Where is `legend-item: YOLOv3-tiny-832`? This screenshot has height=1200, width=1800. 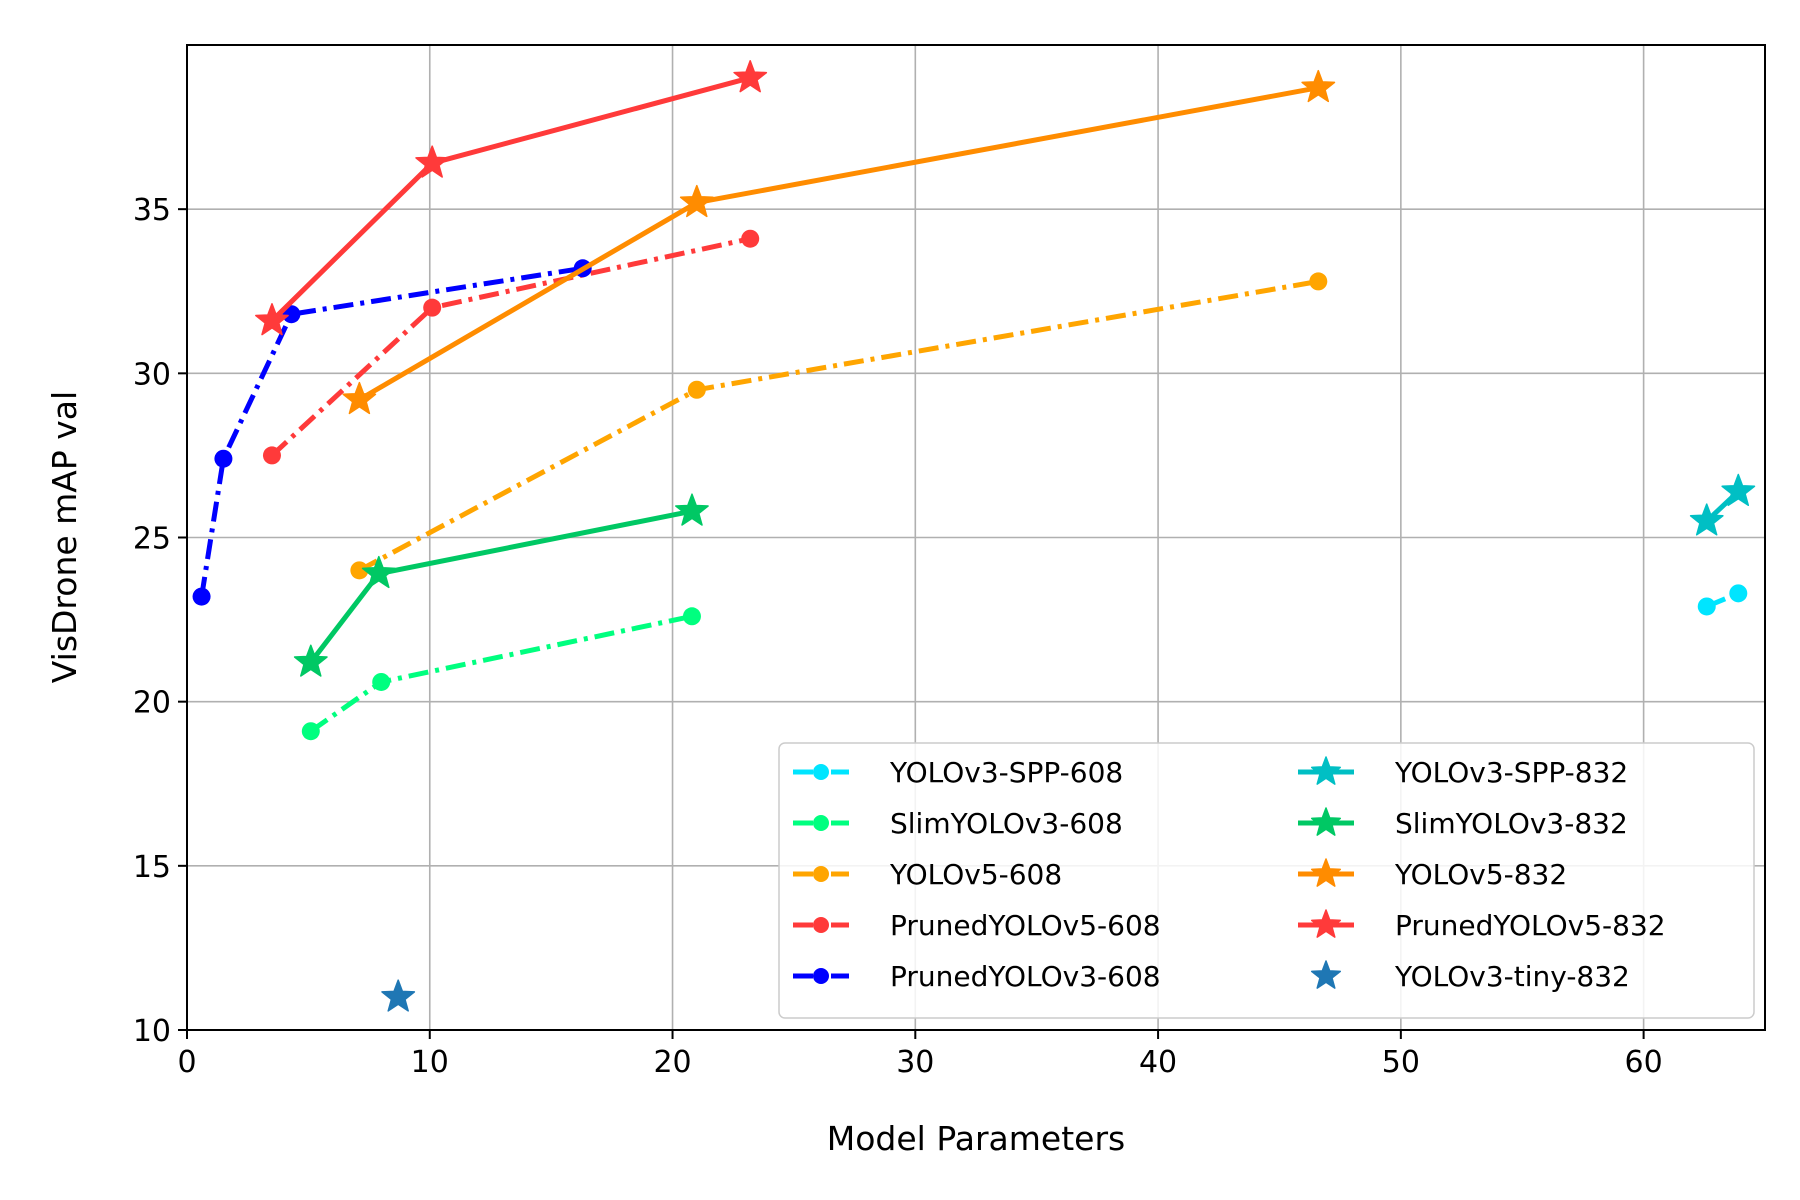 legend-item: YOLOv3-tiny-832 is located at coordinates (1470, 976).